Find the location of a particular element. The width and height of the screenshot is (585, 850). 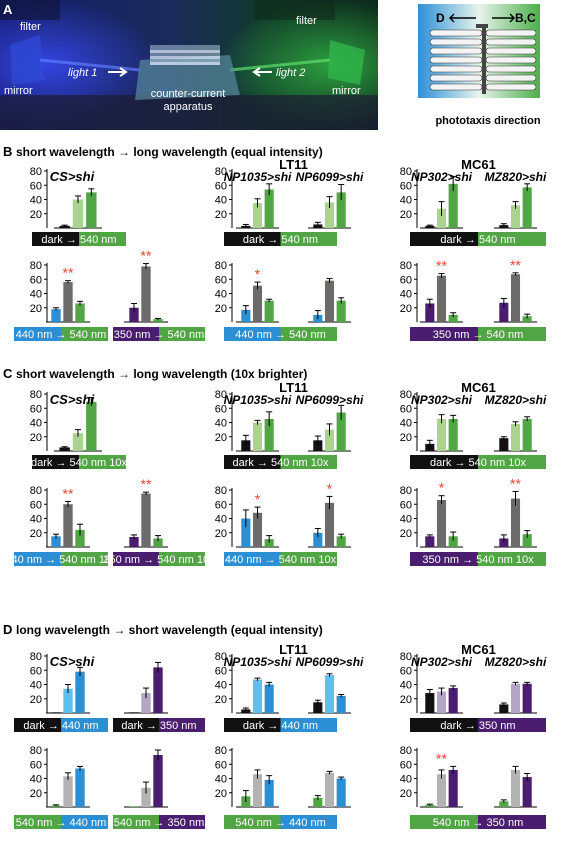

photo-label-light1: light 1 is located at coordinates (82, 73).